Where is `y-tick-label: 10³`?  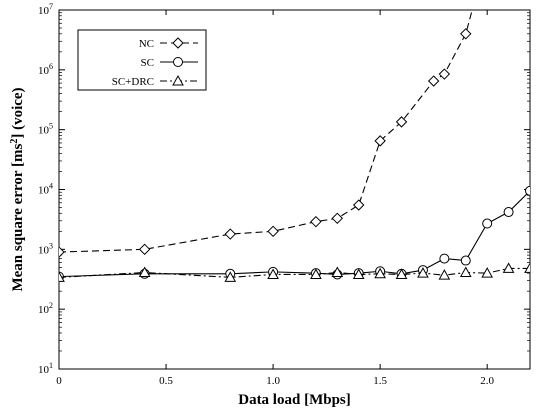 y-tick-label: 10³ is located at coordinates (45, 248).